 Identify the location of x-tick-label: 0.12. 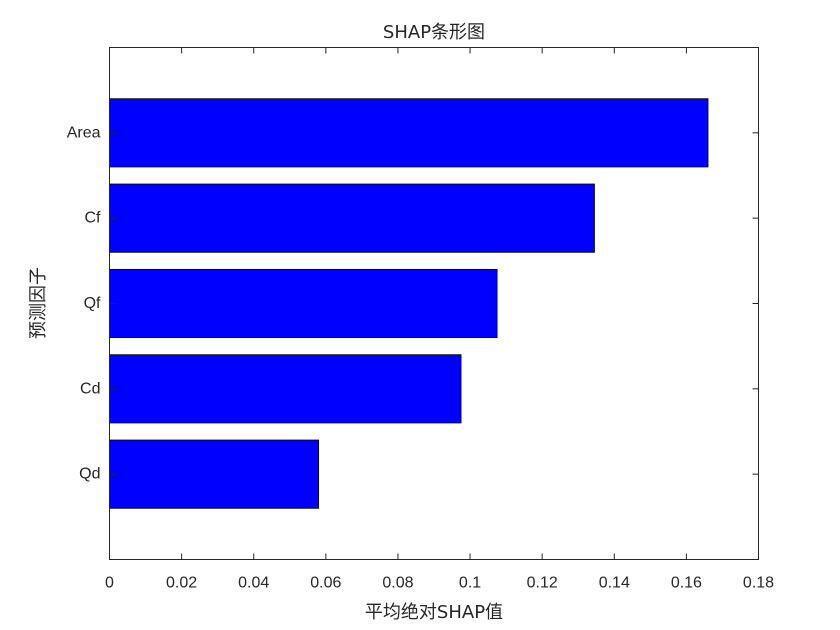
(542, 583).